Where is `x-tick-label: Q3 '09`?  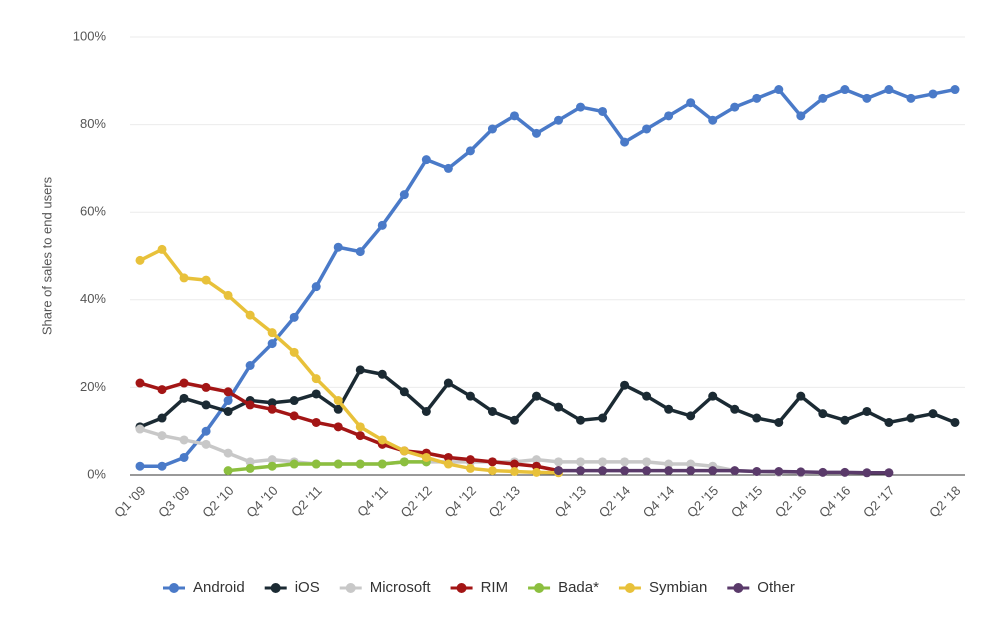 x-tick-label: Q3 '09 is located at coordinates (173, 501).